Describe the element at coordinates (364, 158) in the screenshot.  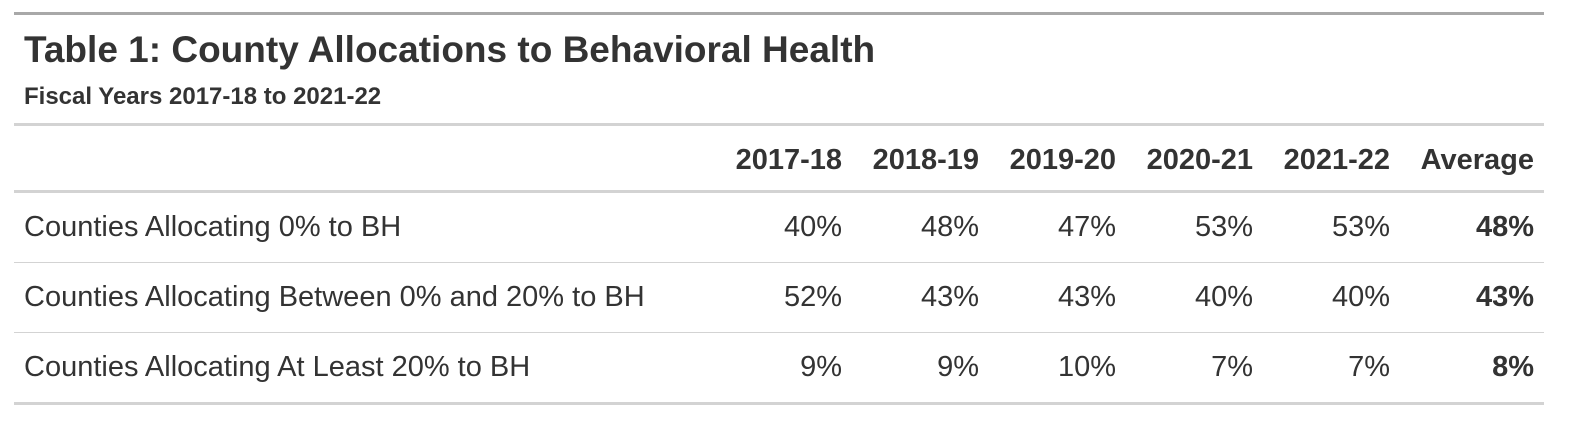
I see `column-header-label` at that location.